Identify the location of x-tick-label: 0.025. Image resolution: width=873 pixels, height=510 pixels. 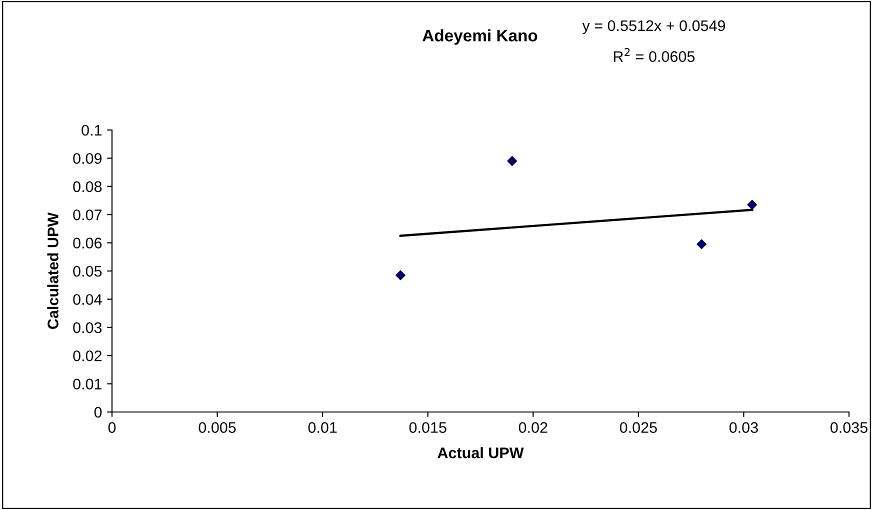
(638, 427).